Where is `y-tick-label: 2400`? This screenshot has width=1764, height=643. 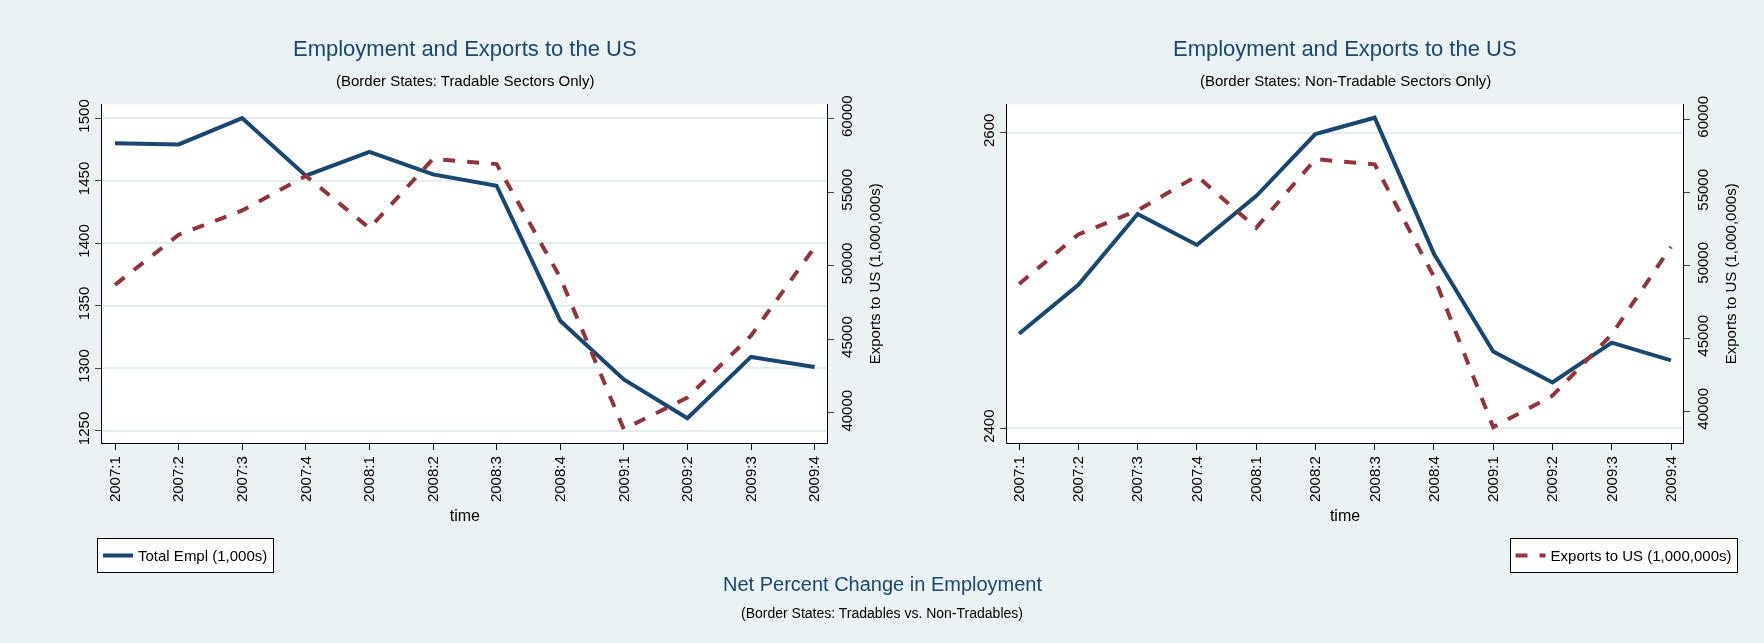
y-tick-label: 2400 is located at coordinates (989, 426).